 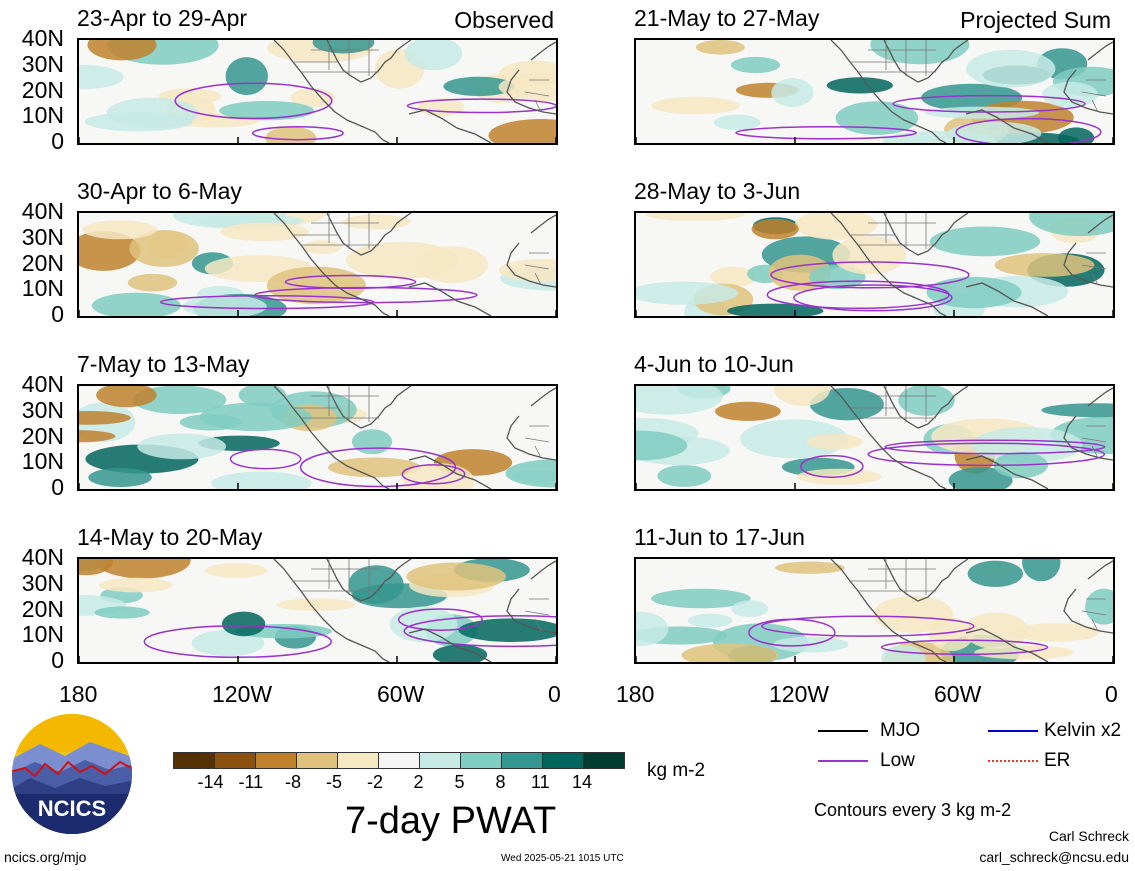 What do you see at coordinates (897, 760) in the screenshot?
I see `legend-label-low: Low` at bounding box center [897, 760].